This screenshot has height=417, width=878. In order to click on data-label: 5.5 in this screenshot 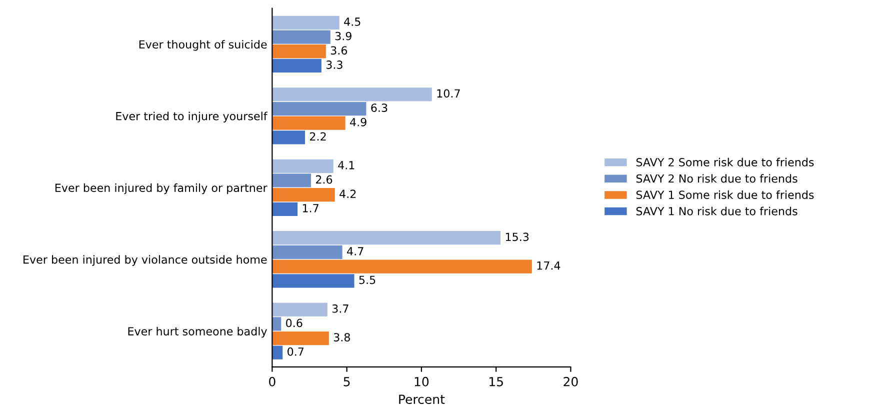, I will do `click(367, 280)`.